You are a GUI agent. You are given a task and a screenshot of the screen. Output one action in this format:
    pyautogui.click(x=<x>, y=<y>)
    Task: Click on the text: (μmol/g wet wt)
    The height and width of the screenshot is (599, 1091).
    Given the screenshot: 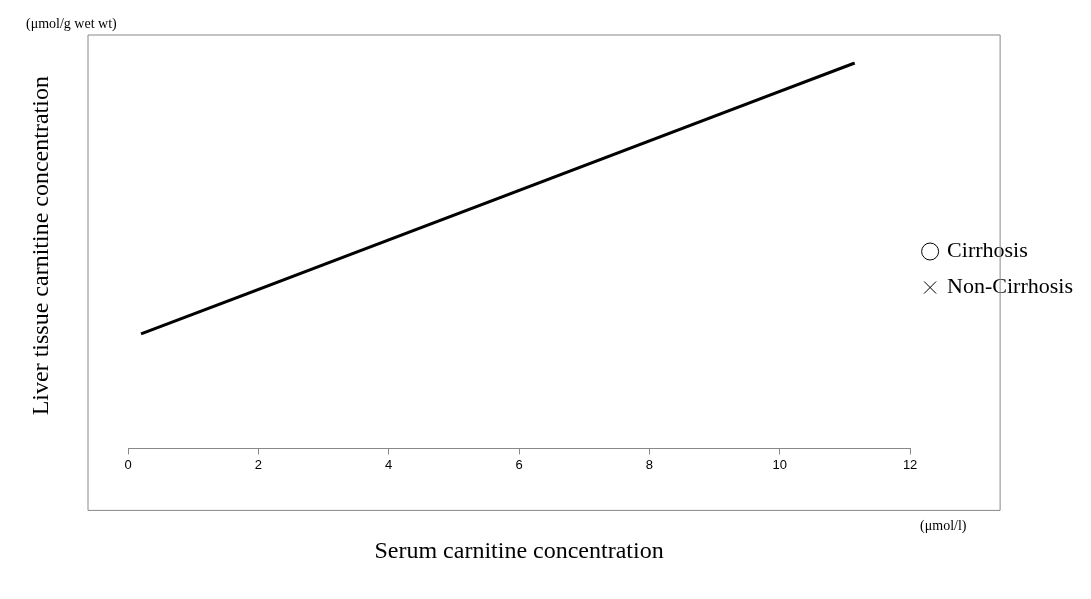 What is the action you would take?
    pyautogui.click(x=72, y=24)
    